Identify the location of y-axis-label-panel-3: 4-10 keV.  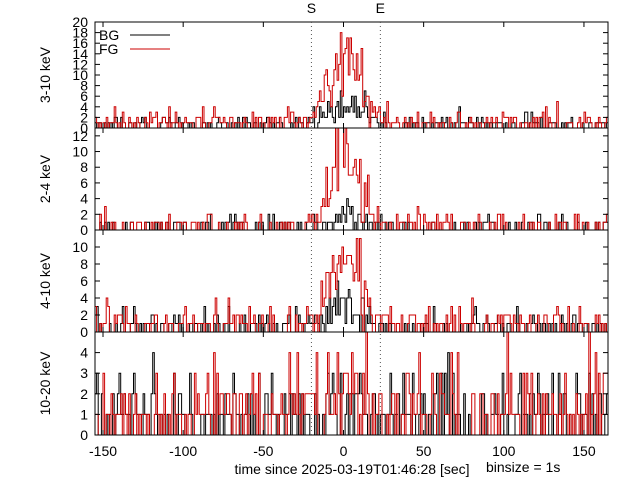
(45, 280).